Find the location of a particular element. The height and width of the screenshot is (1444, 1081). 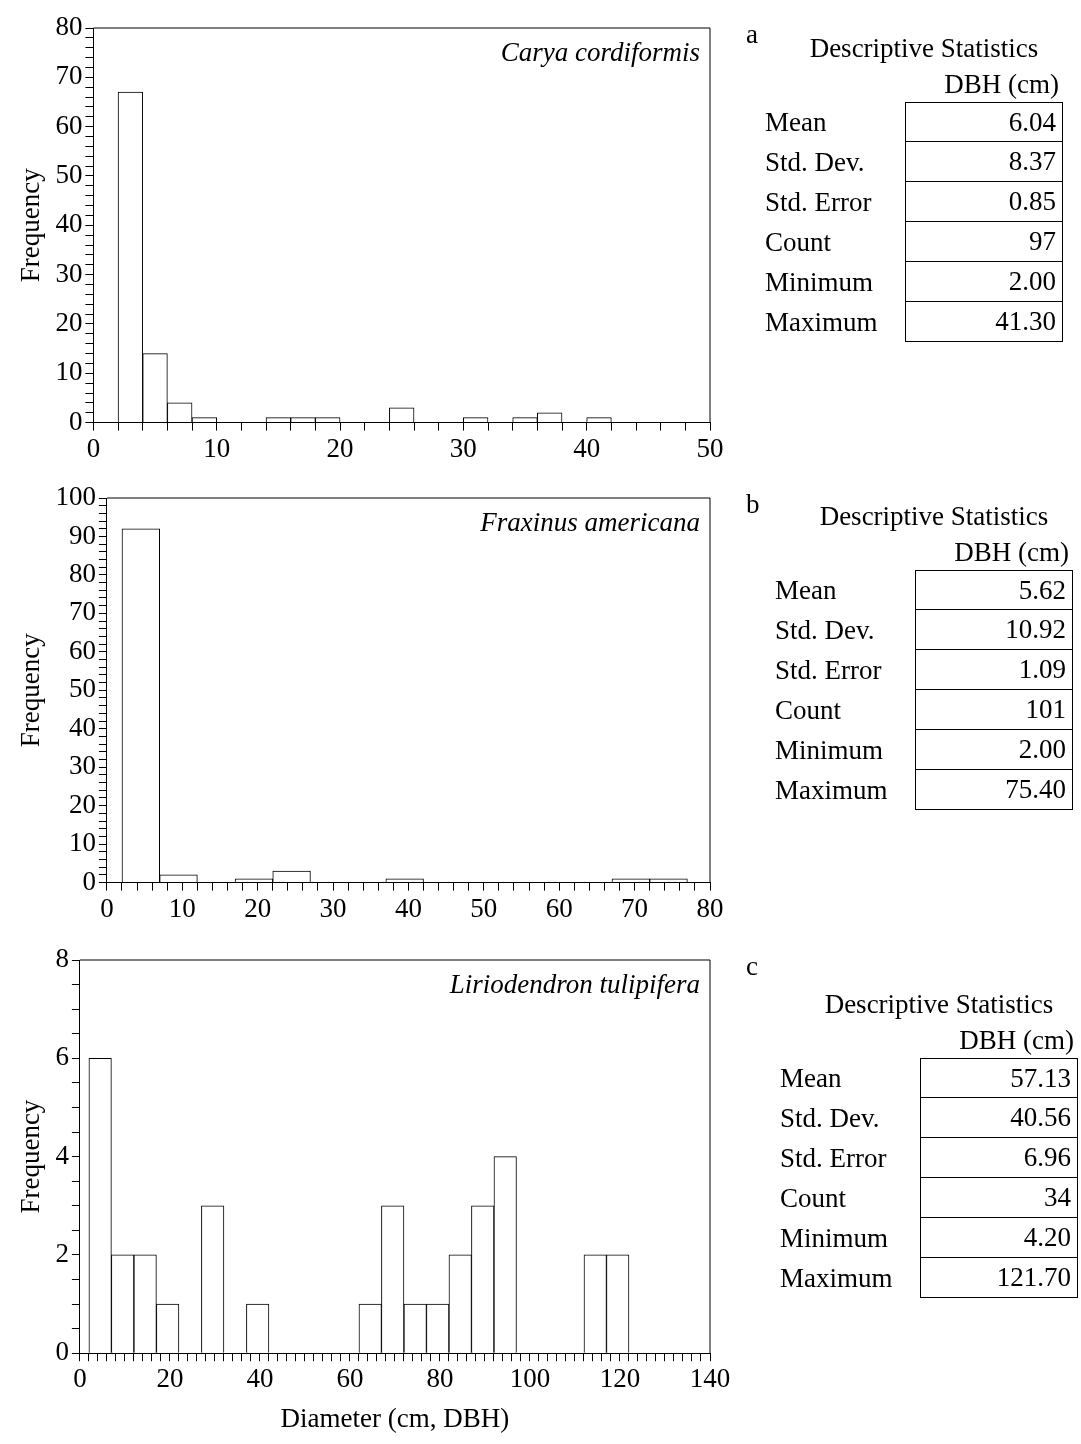

y-tick-label: 4 is located at coordinates (62, 1154).